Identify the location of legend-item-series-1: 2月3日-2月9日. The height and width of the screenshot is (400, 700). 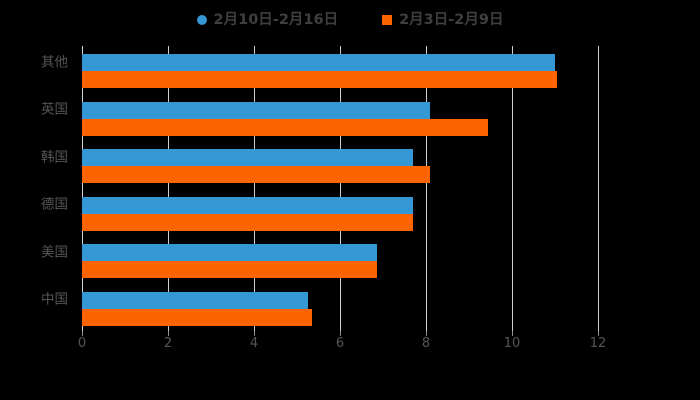
(442, 20).